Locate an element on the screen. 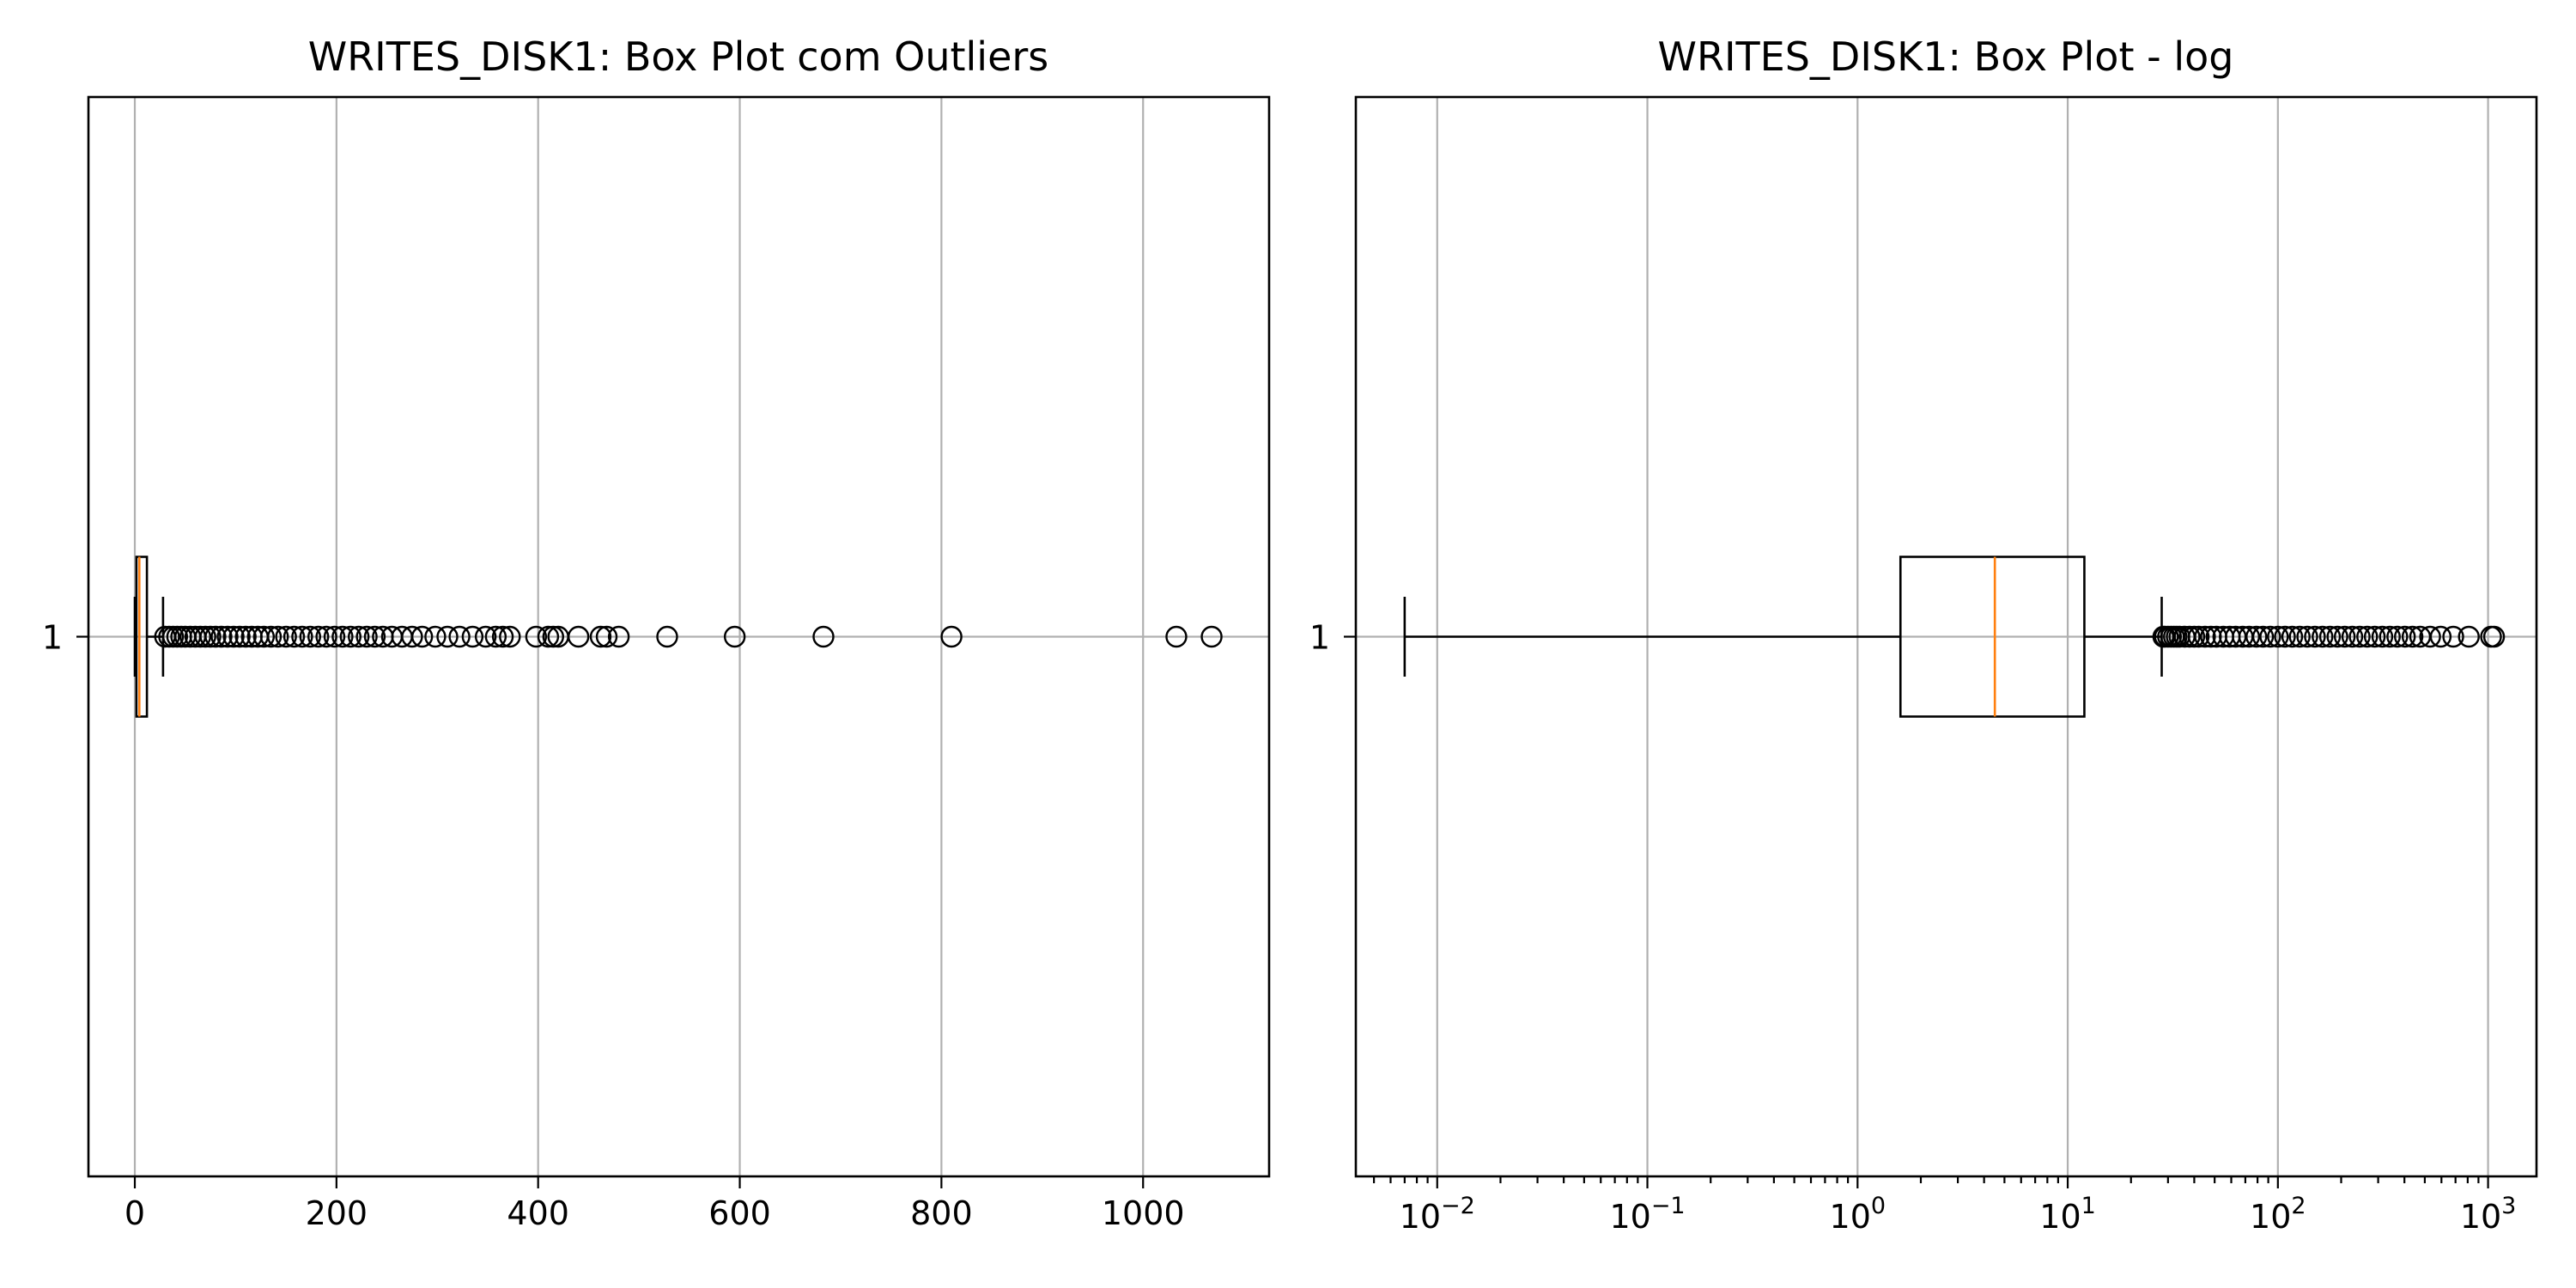 The height and width of the screenshot is (1288, 2576). linear-outliers is located at coordinates (689, 636).